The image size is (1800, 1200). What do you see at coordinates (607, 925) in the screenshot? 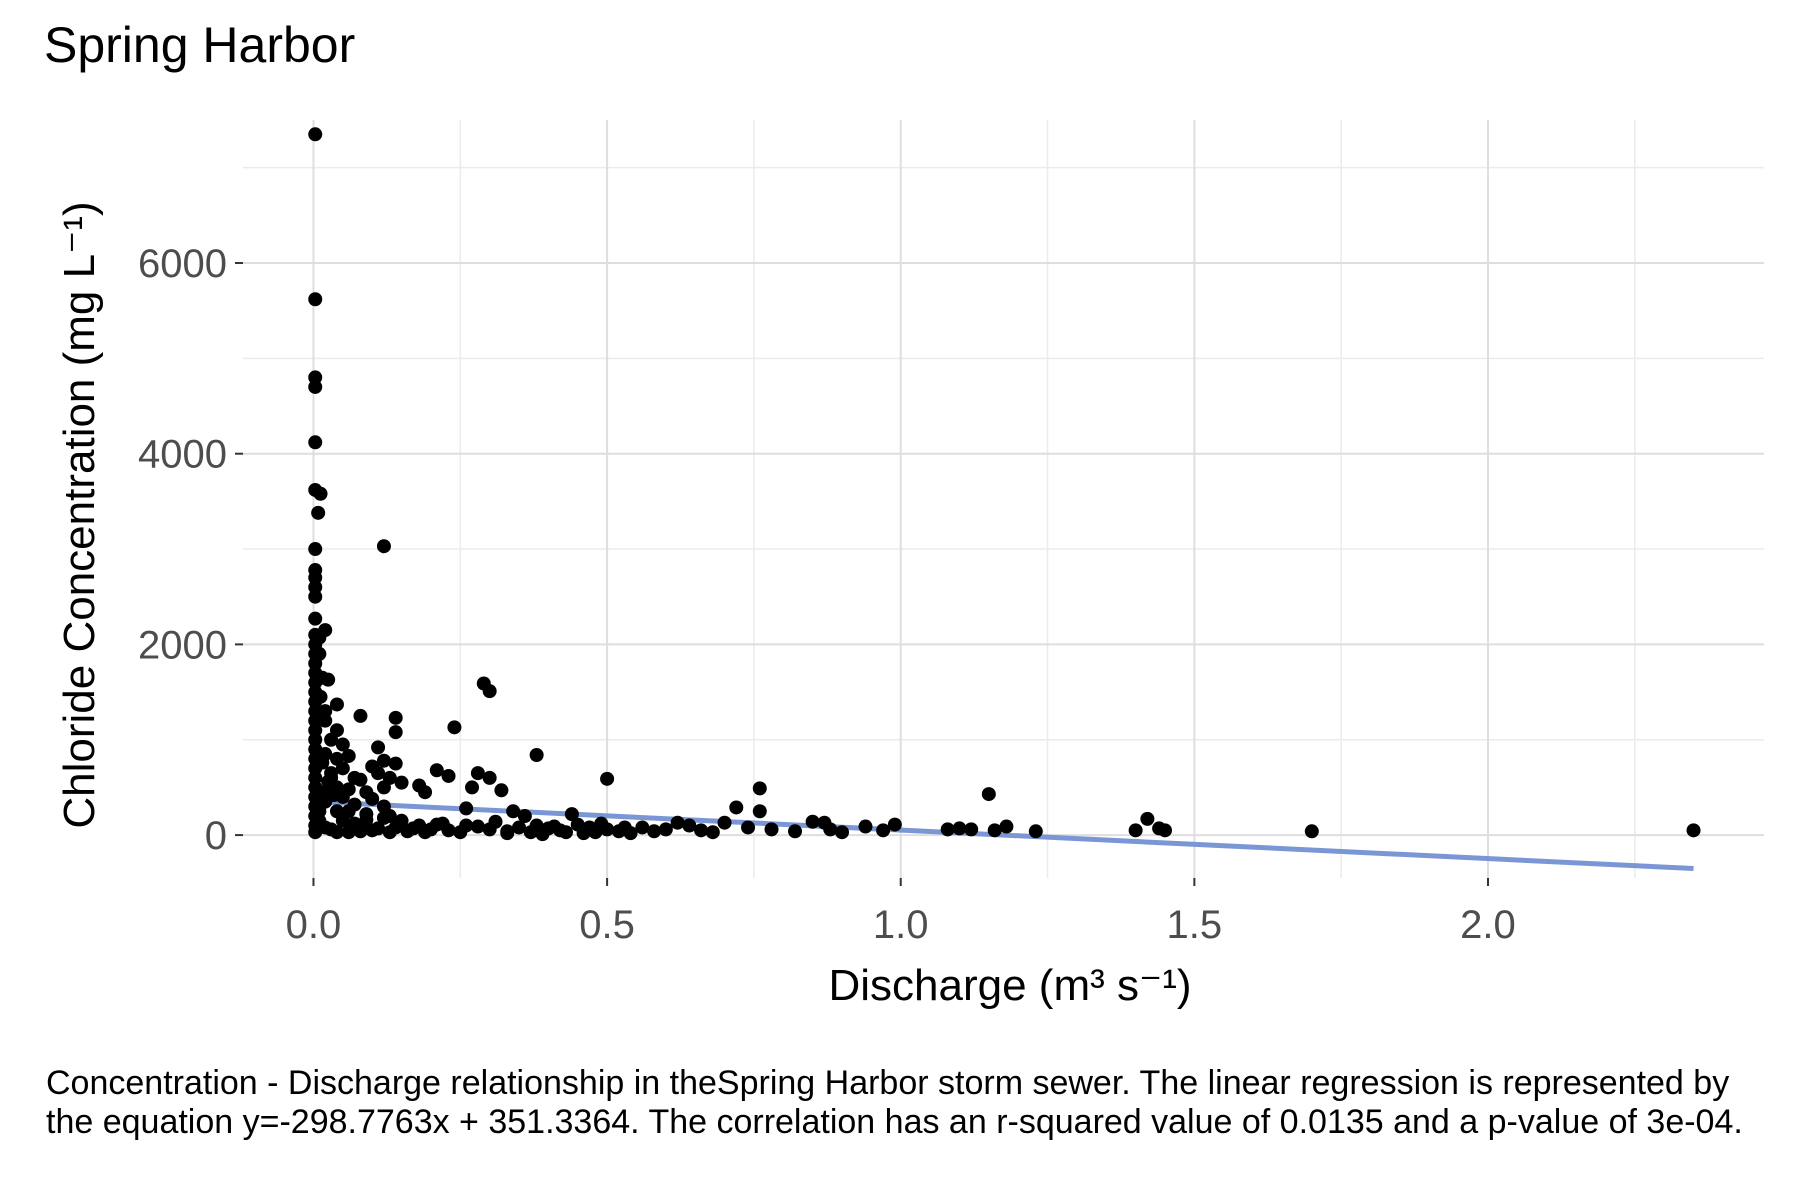
I see `x-tick-label: 0.5` at bounding box center [607, 925].